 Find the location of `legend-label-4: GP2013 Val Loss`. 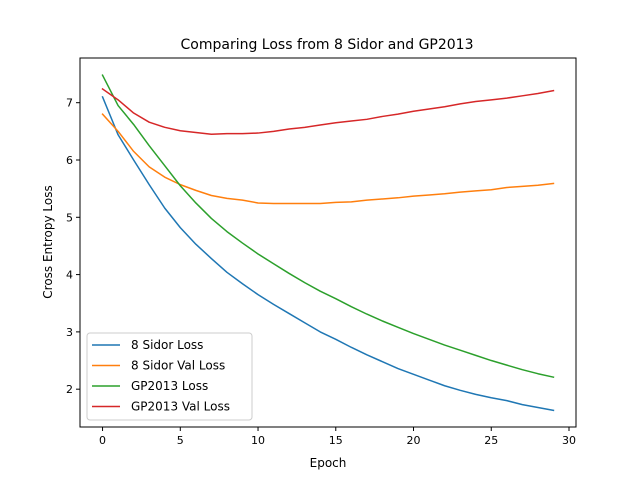

legend-label-4: GP2013 Val Loss is located at coordinates (180, 407).